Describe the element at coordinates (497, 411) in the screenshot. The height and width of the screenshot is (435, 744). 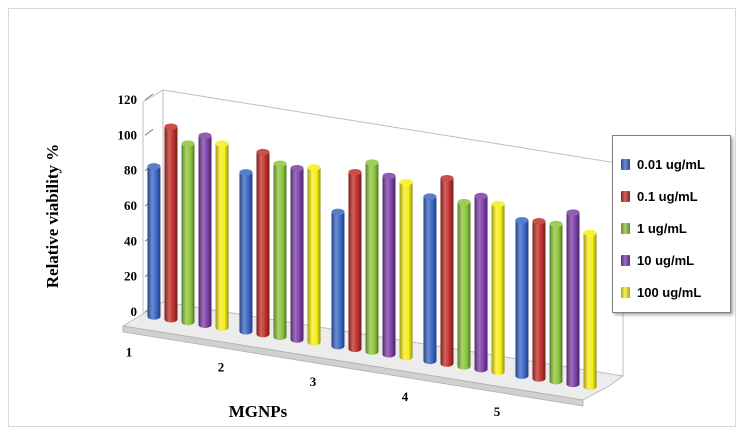
I see `x-tick-label: 5` at that location.